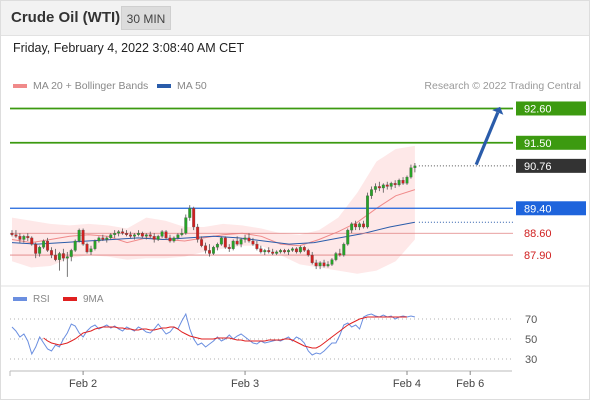 This screenshot has height=400, width=590. I want to click on x-tick-label: Feb 4, so click(407, 384).